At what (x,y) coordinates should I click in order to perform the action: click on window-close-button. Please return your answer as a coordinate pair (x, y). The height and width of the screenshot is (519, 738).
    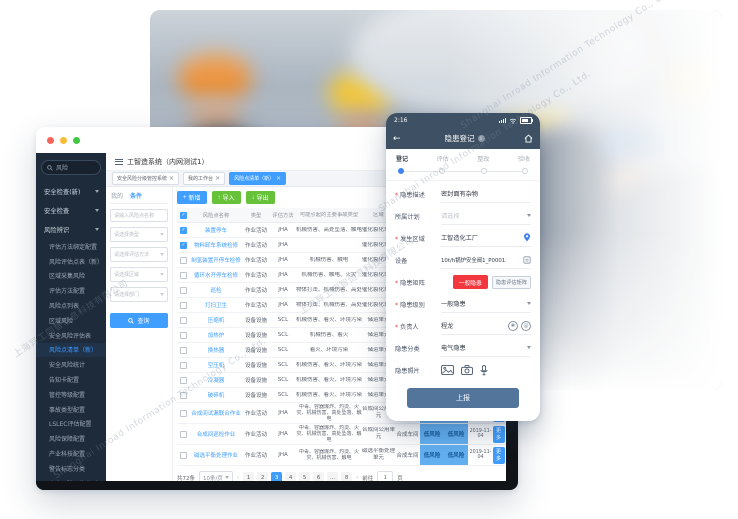
    Looking at the image, I should click on (50, 140).